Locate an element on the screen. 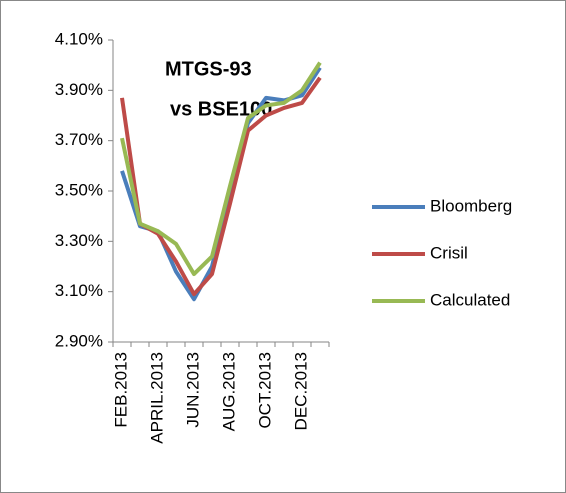  x-tick-label: DEC.2013 is located at coordinates (300, 391).